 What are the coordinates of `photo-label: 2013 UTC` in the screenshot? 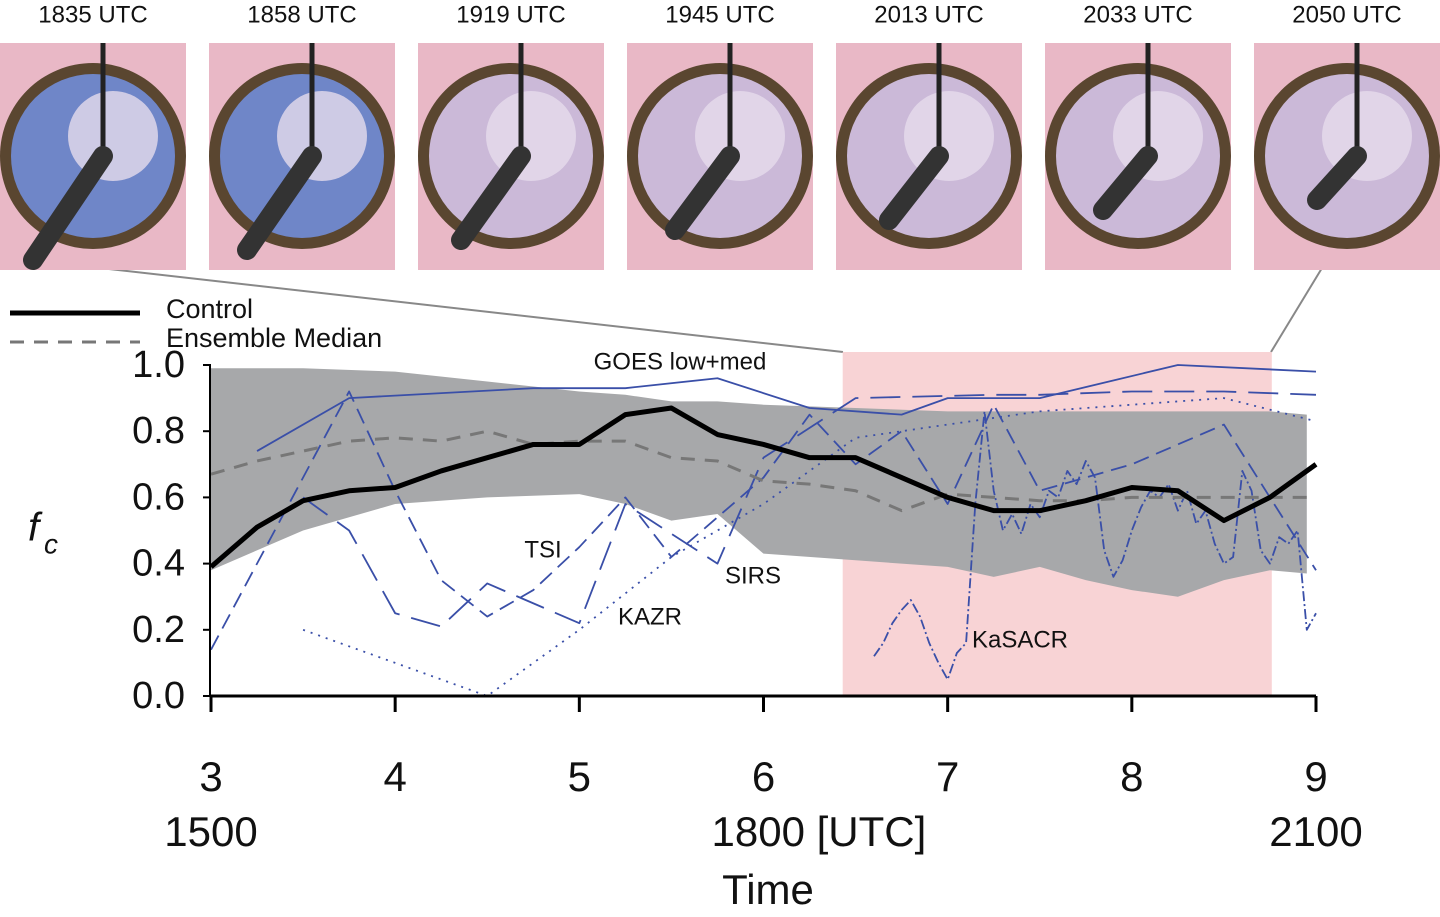 It's located at (928, 14).